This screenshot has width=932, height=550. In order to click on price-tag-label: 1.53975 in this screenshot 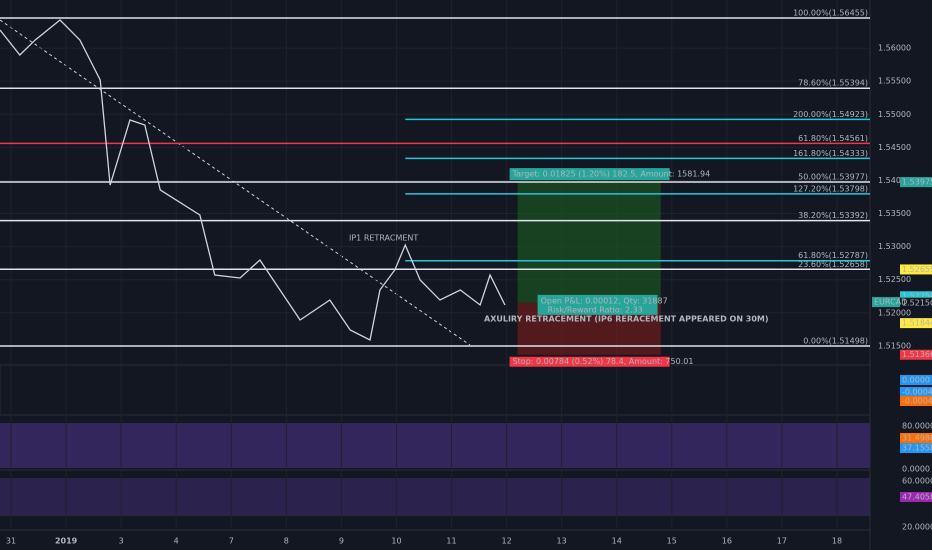, I will do `click(917, 182)`.